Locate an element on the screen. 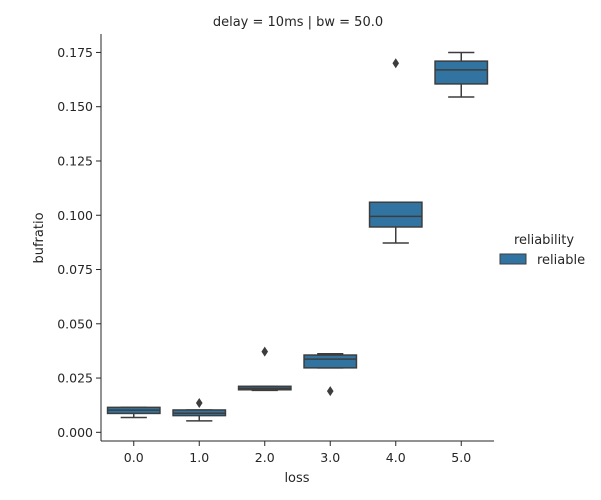  y-tick-label: 0.075 is located at coordinates (75, 269).